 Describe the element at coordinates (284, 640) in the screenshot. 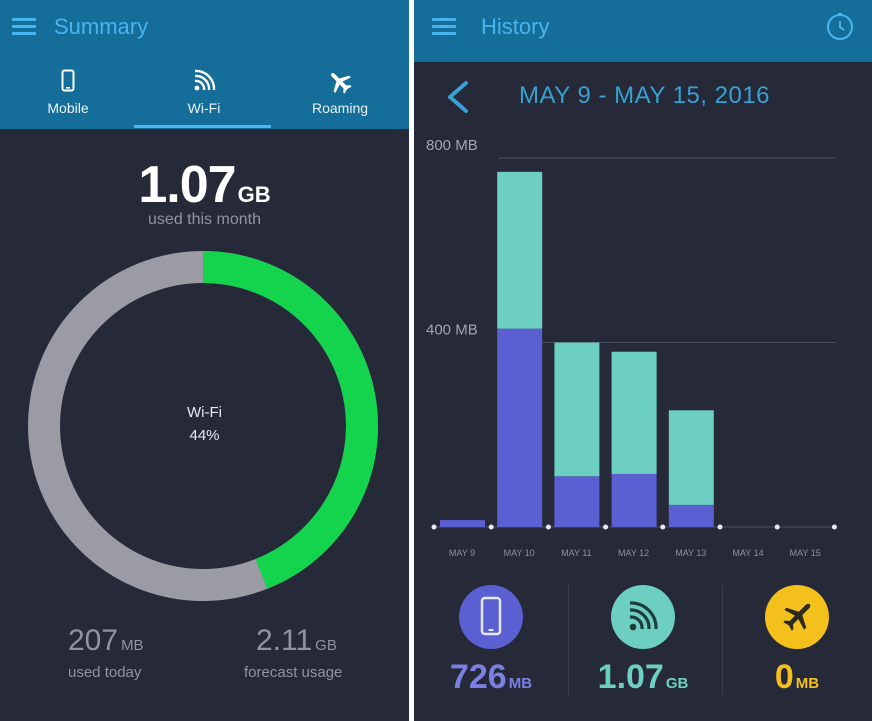

I see `forecast-usage-value: 2.11` at that location.